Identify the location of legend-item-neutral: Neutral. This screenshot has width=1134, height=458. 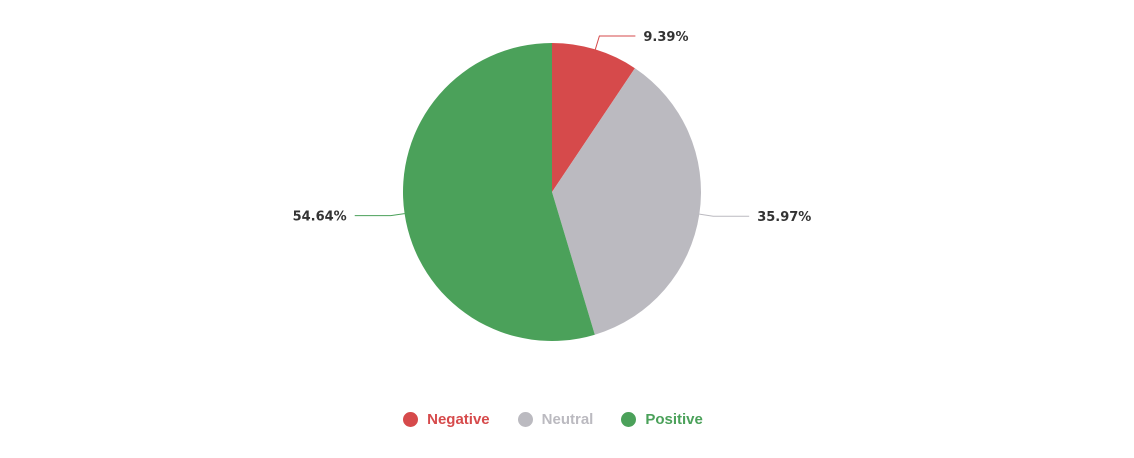
(555, 419).